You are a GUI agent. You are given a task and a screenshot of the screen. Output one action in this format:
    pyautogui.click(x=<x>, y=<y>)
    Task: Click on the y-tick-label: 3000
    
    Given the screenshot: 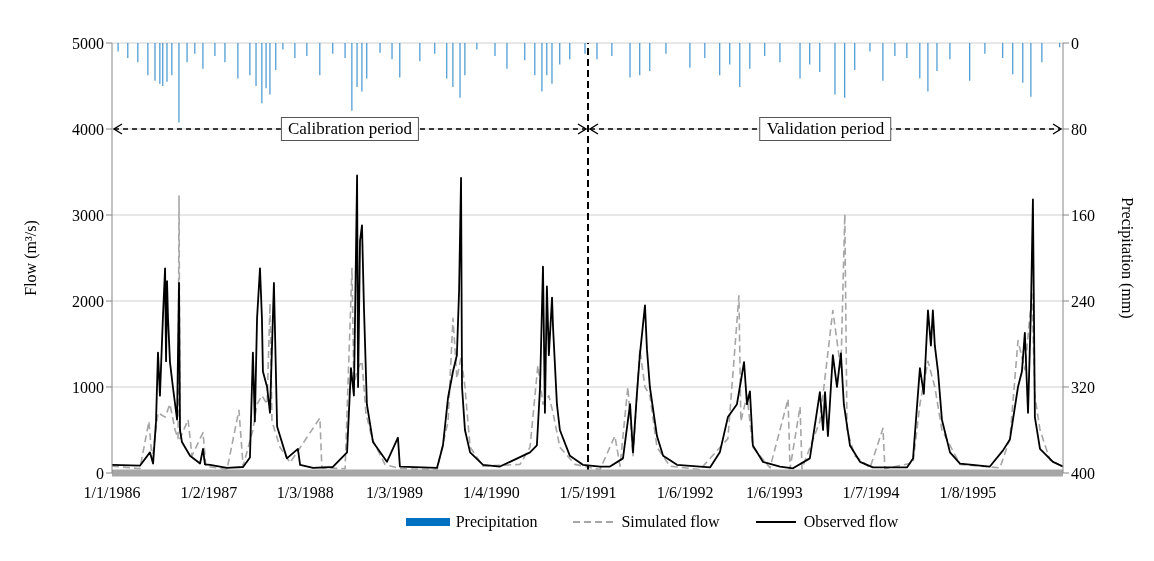 What is the action you would take?
    pyautogui.click(x=88, y=215)
    